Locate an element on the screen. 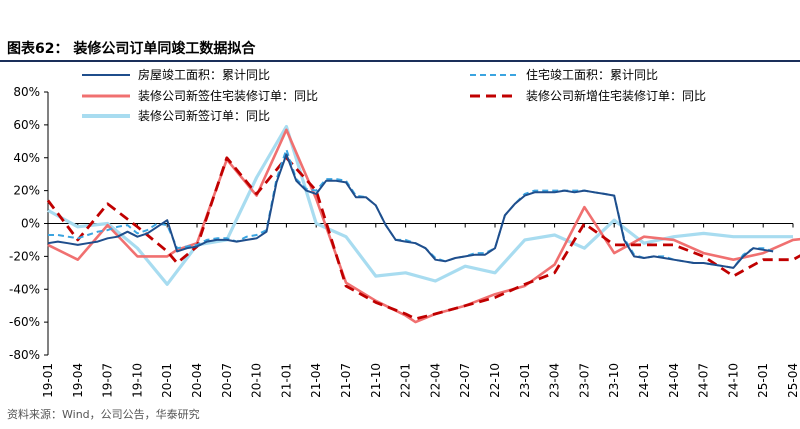 The image size is (800, 429). x-tick-label: 24-10 is located at coordinates (733, 380).